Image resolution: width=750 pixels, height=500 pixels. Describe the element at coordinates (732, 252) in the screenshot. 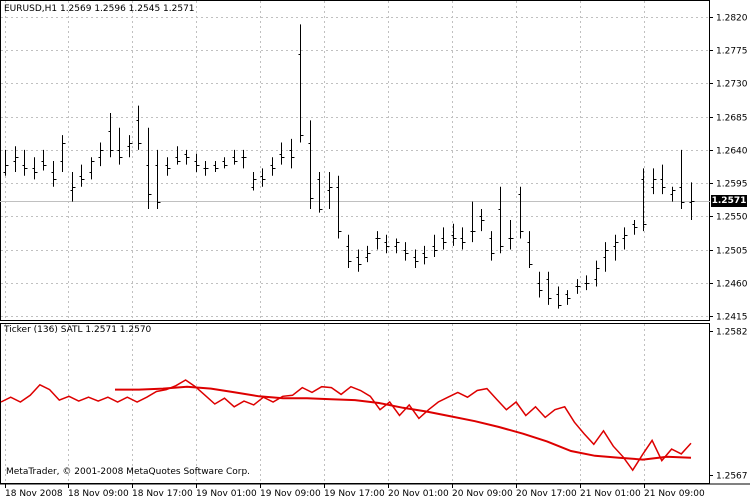

I see `price-tick-label: 1.2505` at that location.